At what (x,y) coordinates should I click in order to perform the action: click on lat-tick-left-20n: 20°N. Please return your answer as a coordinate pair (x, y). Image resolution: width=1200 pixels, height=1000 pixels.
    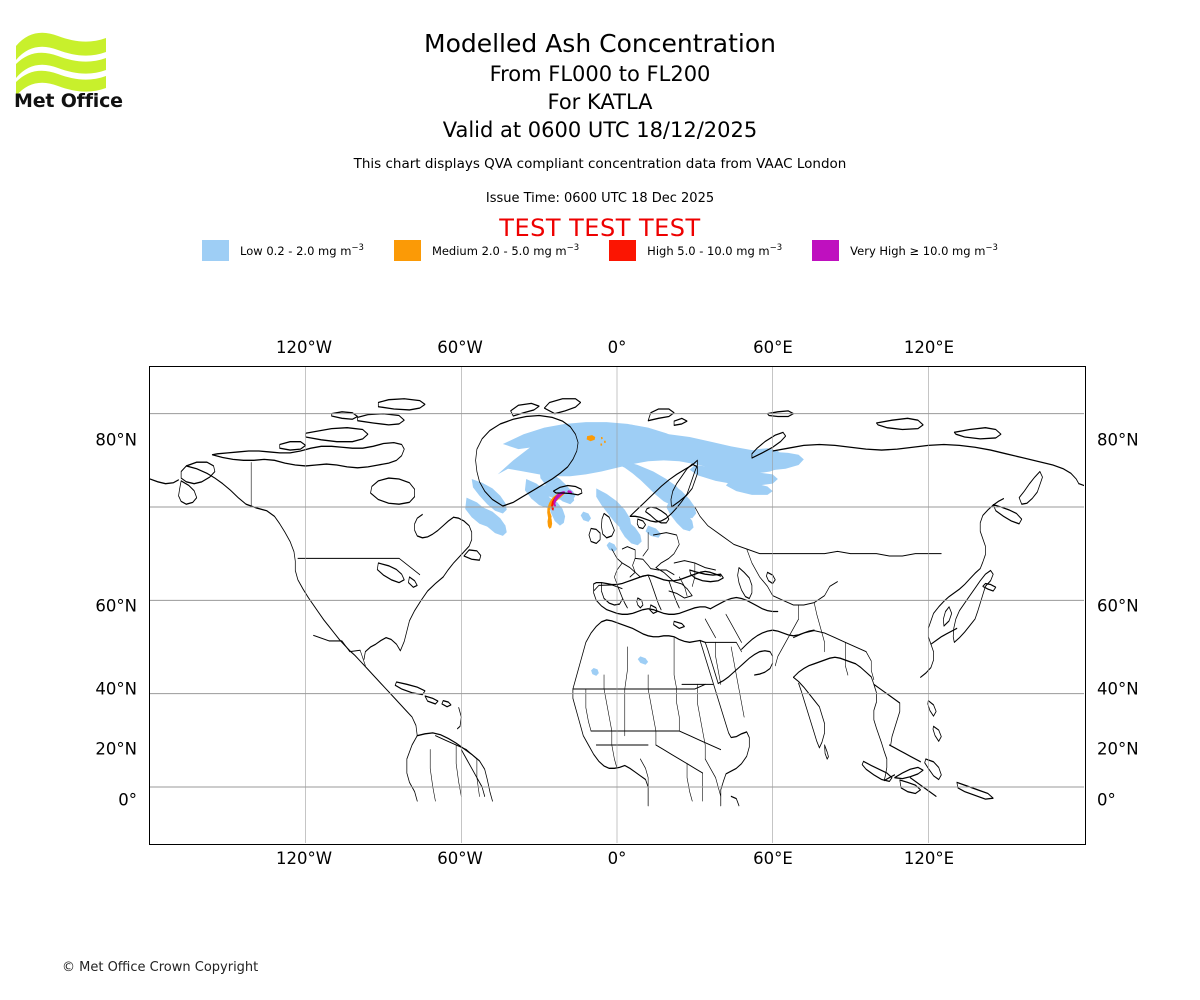
    Looking at the image, I should click on (116, 749).